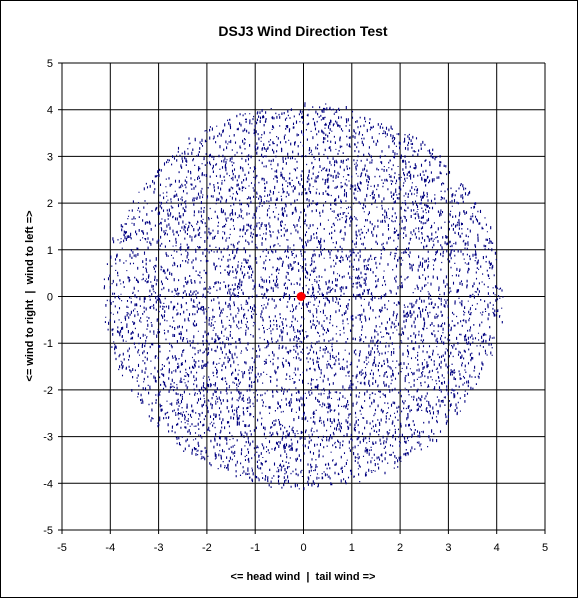 This screenshot has height=600, width=580. What do you see at coordinates (400, 548) in the screenshot?
I see `x-tick-label: 2` at bounding box center [400, 548].